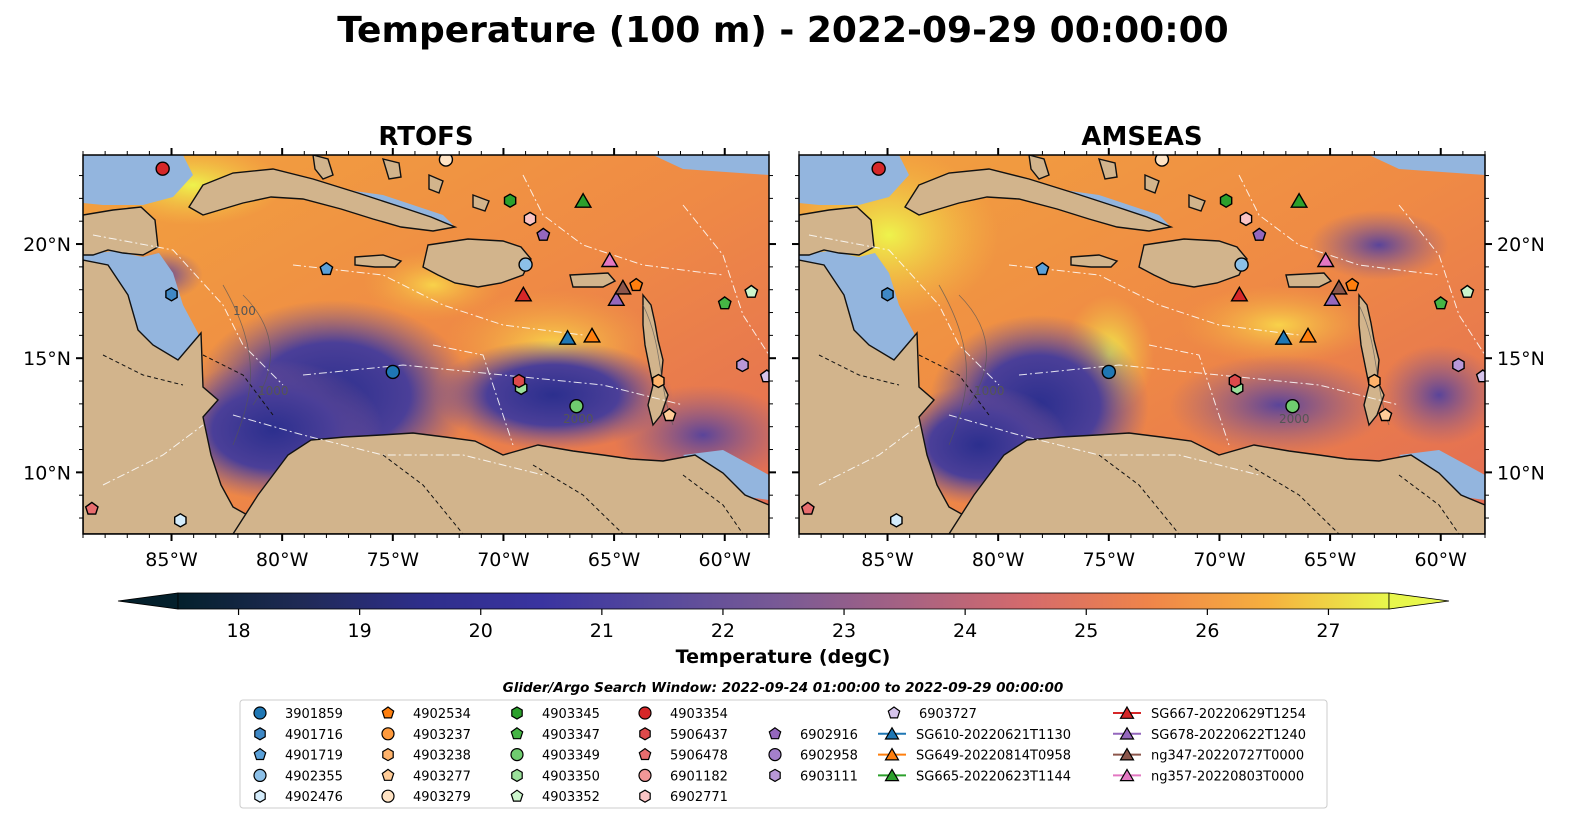  What do you see at coordinates (481, 631) in the screenshot?
I see `colorbar-tick-label: 20` at bounding box center [481, 631].